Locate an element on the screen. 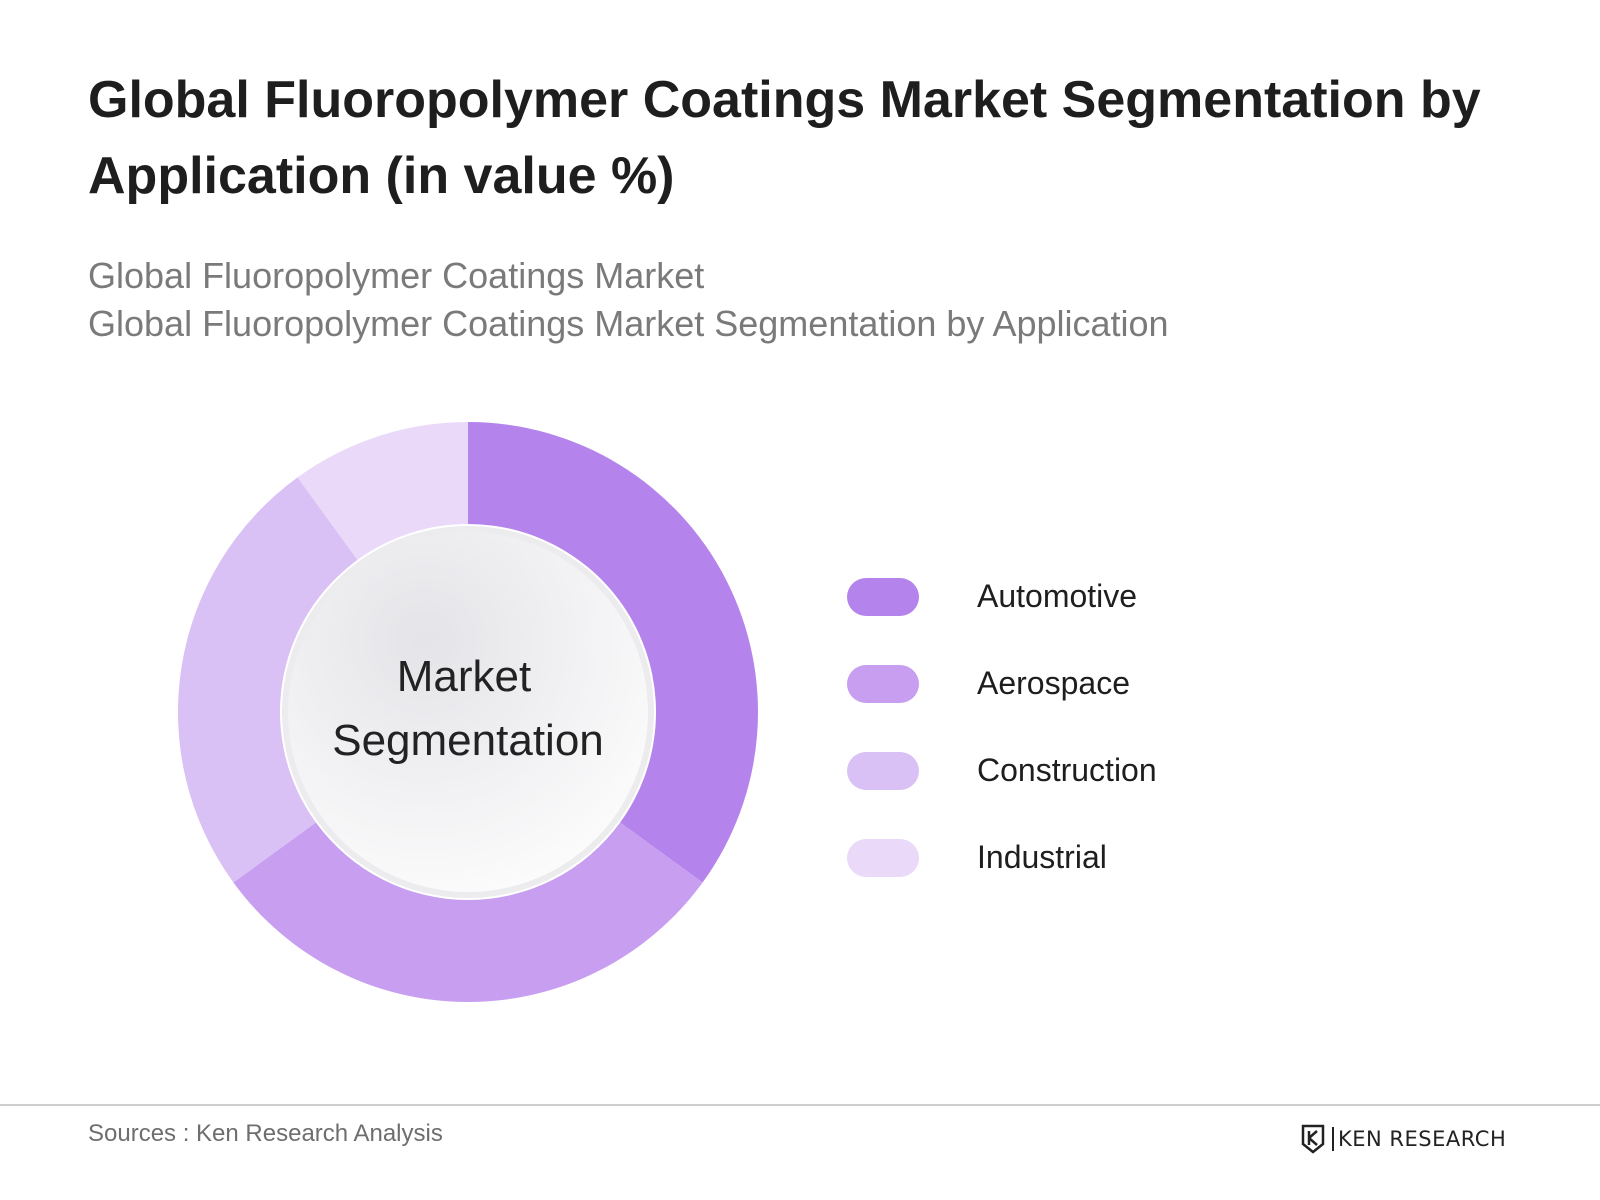 The width and height of the screenshot is (1600, 1200). logo-text: KEN RESEARCH is located at coordinates (1422, 1139).